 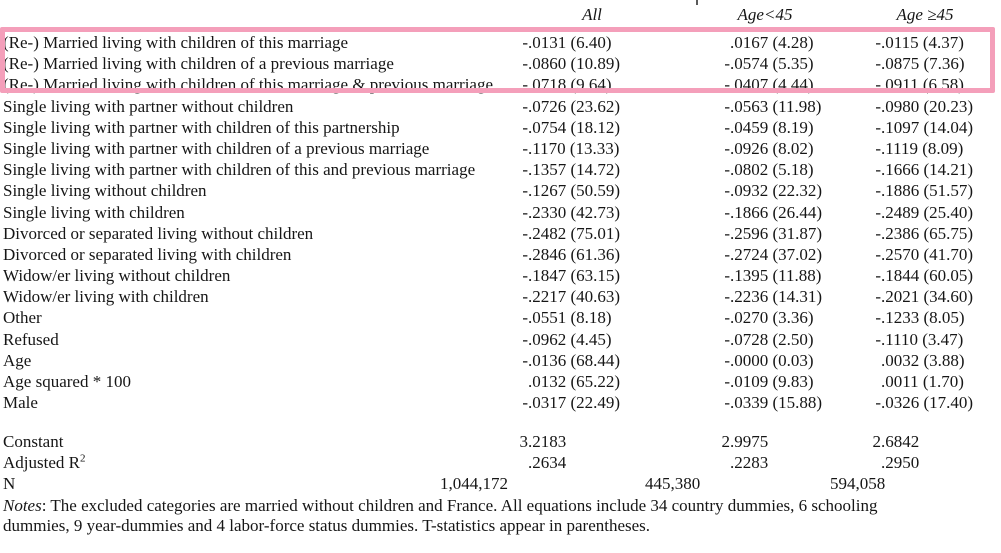 I want to click on value-cell: -.1119 (8.09), so click(x=919, y=148).